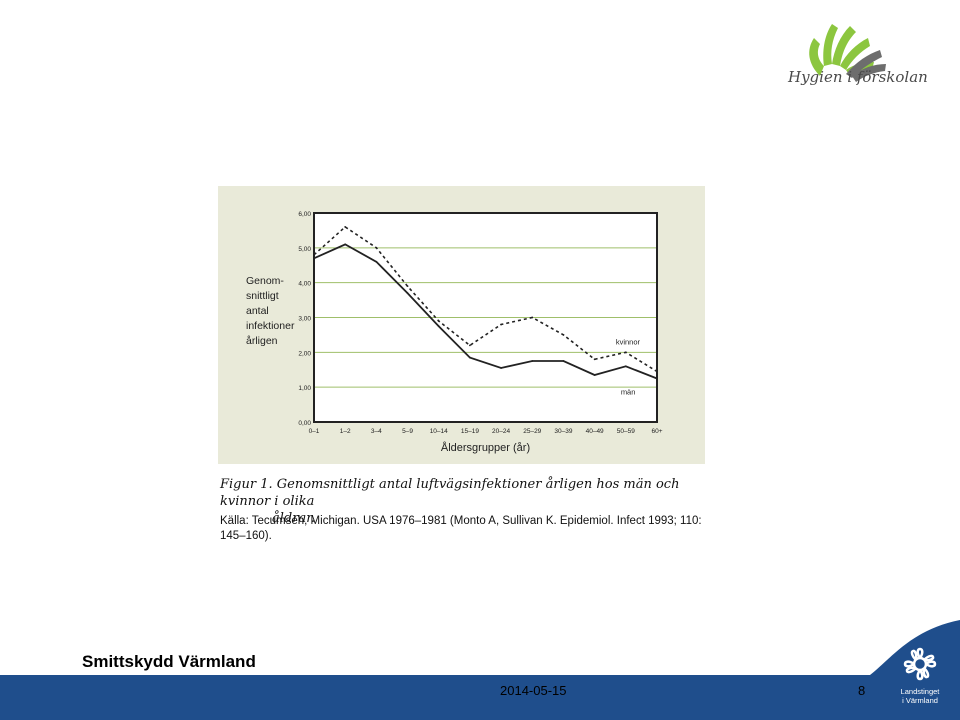 The height and width of the screenshot is (720, 960). I want to click on y-tick-label: 1,00, so click(304, 388).